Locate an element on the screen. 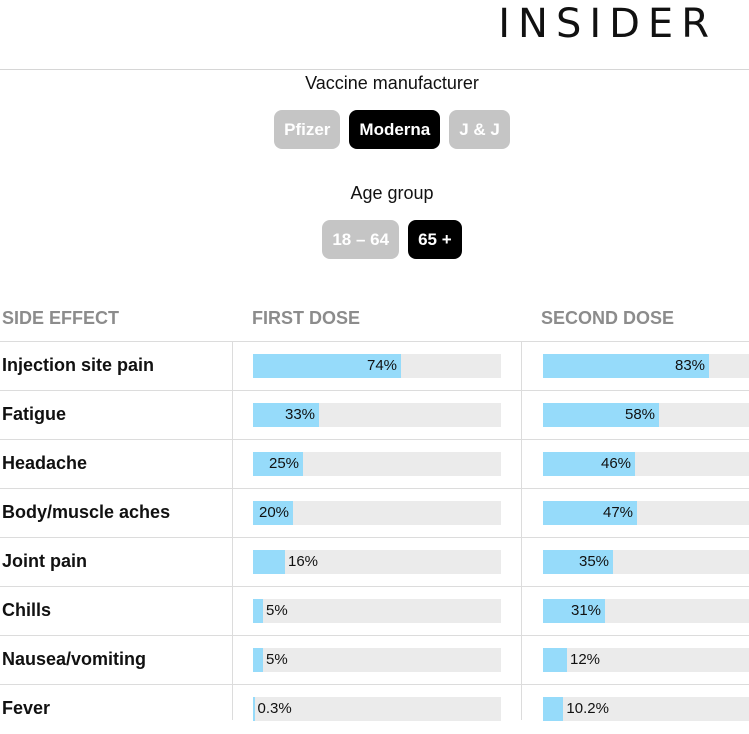 The height and width of the screenshot is (734, 749). first-dose-bar-track: 20% is located at coordinates (377, 513).